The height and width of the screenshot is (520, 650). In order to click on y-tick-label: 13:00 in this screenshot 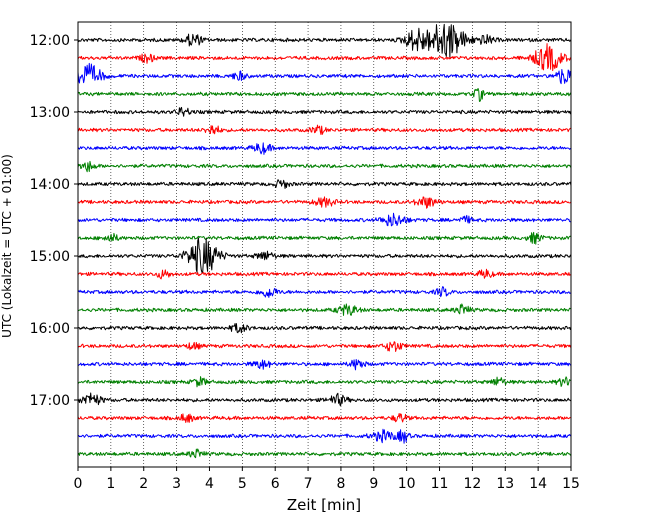, I will do `click(50, 113)`.